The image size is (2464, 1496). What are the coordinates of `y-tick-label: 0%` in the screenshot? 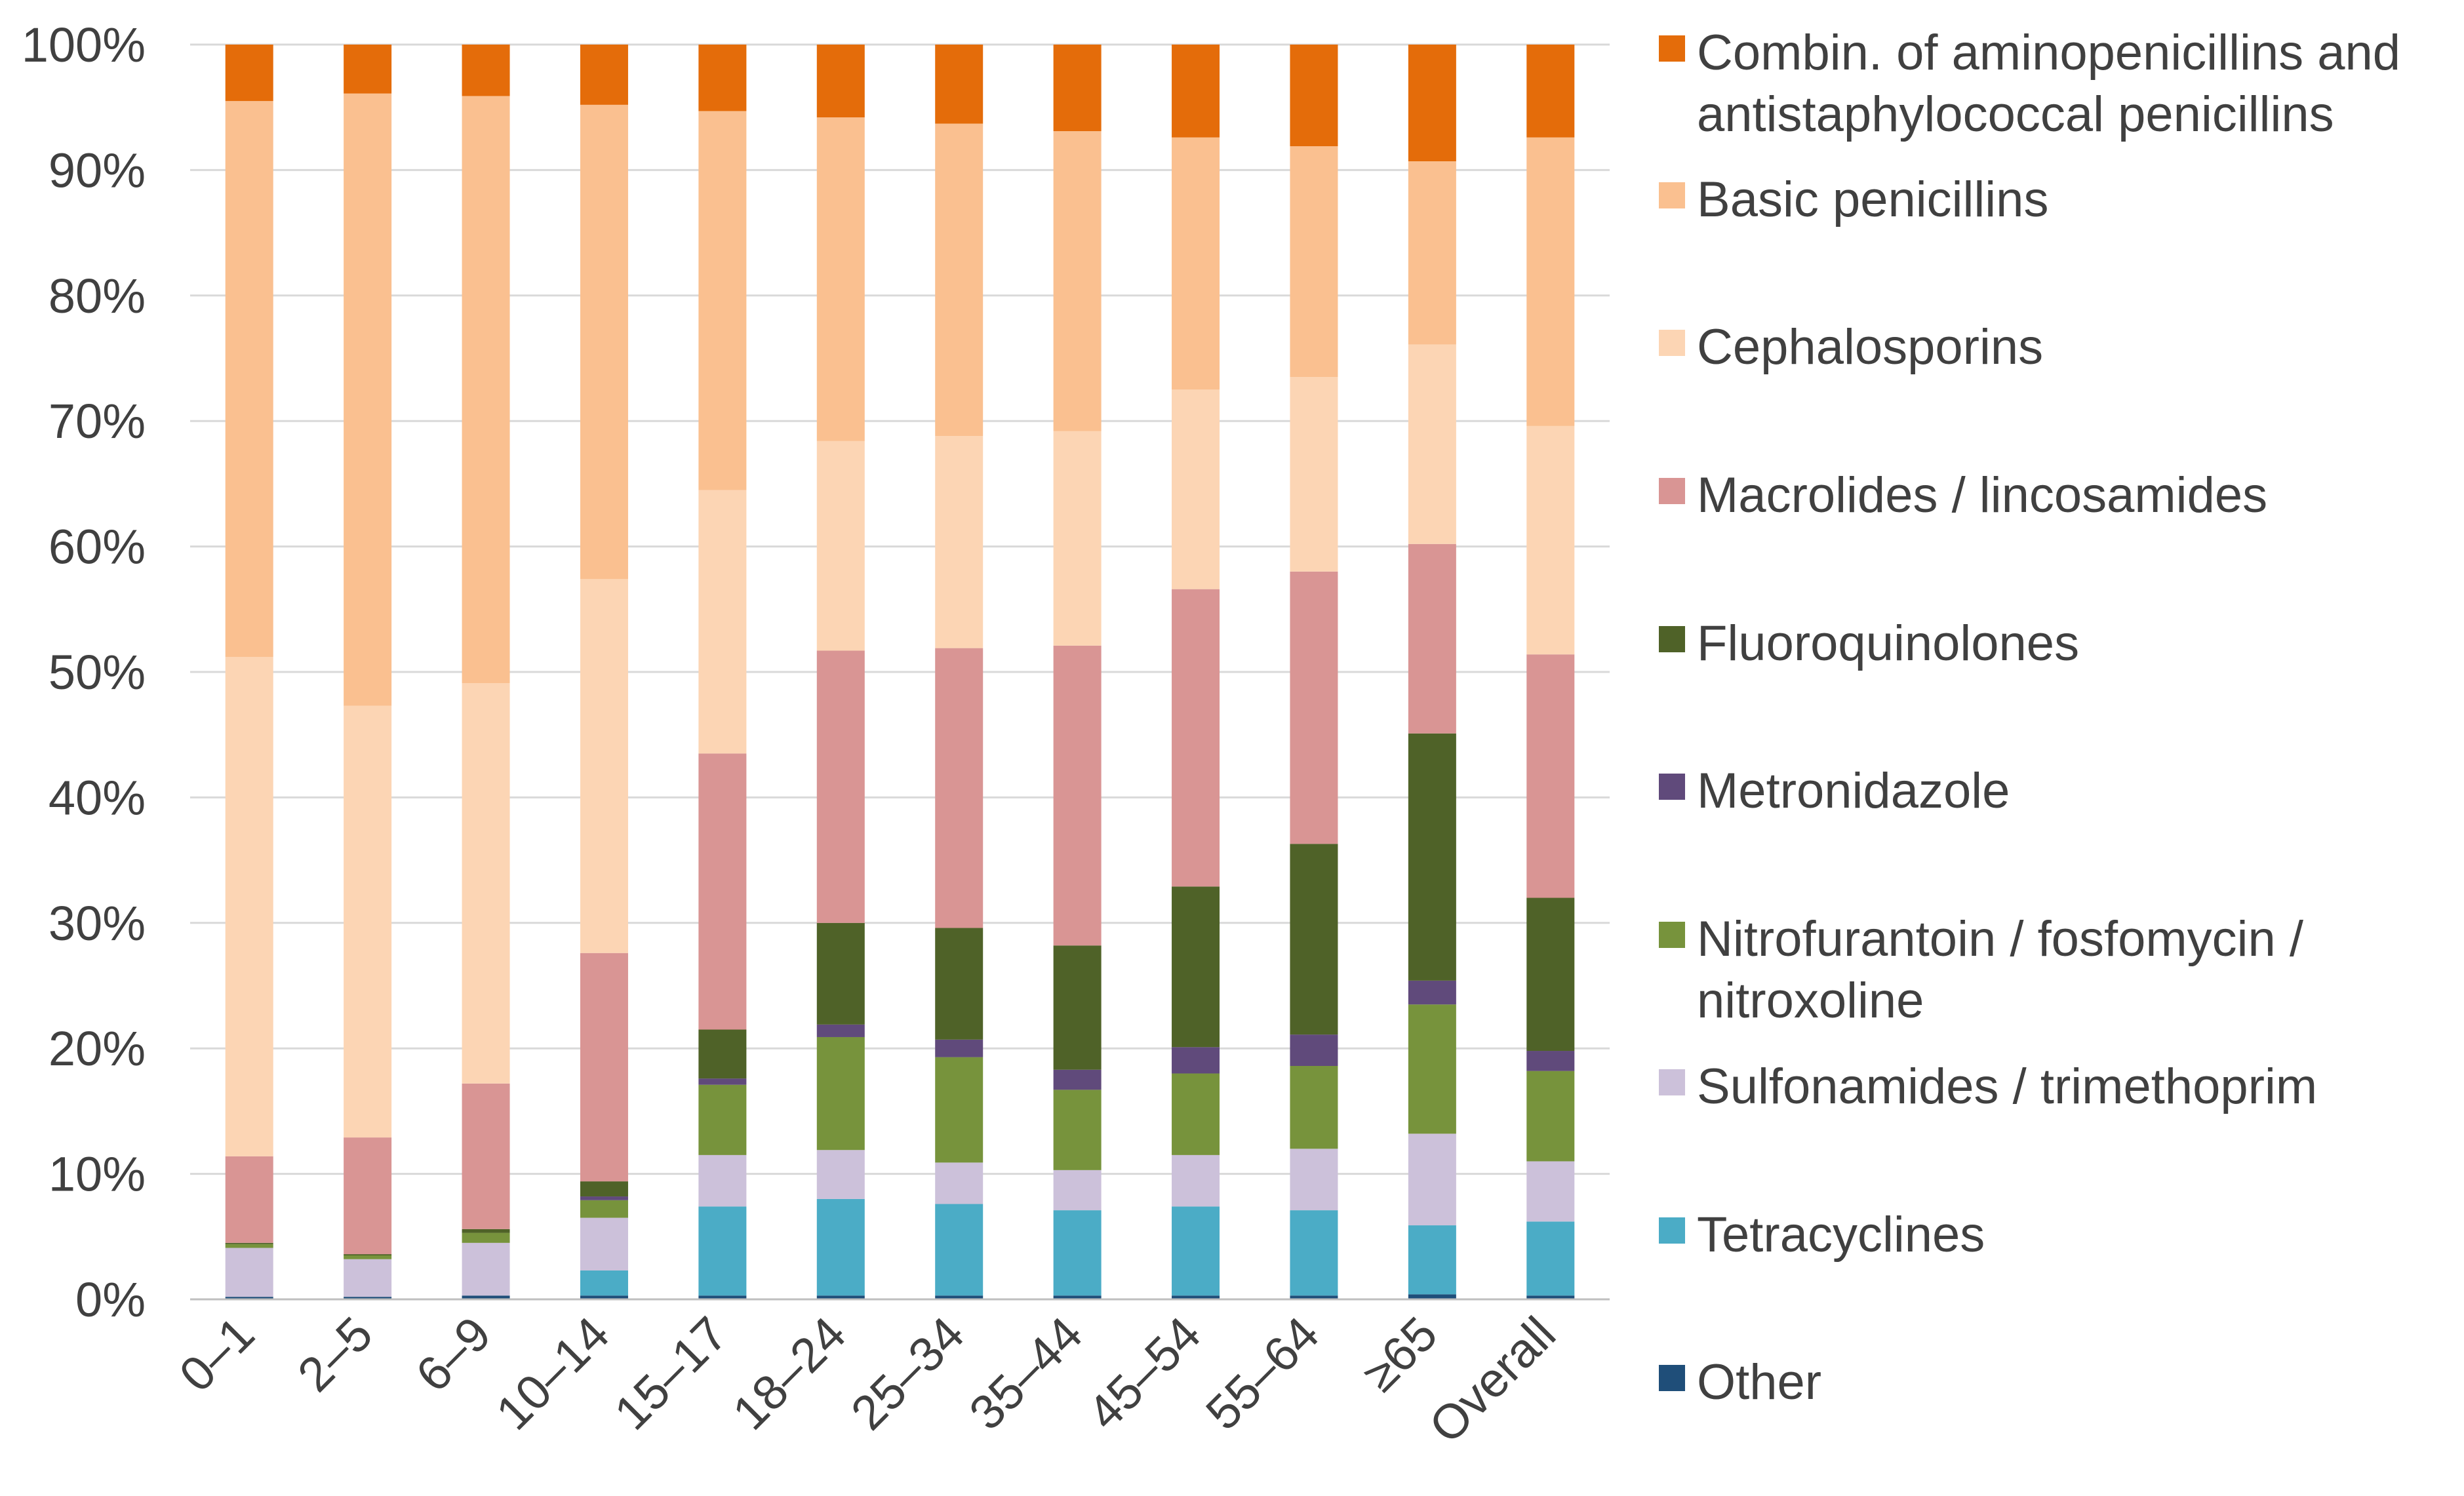 It's located at (110, 1299).